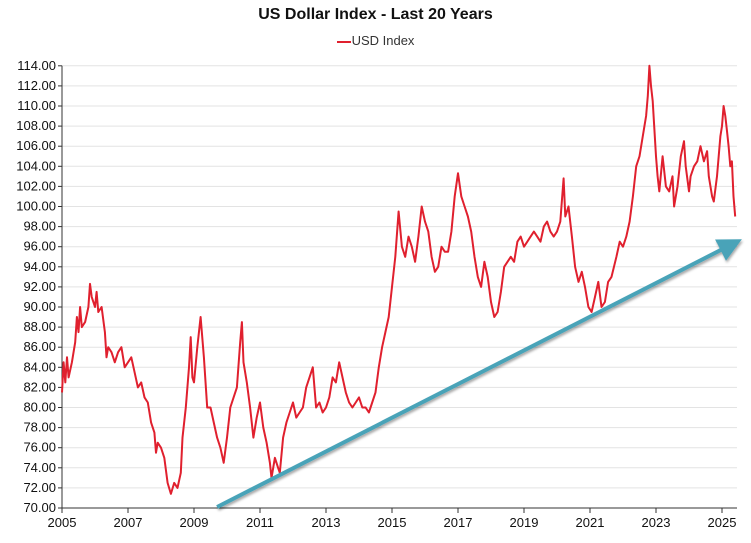 Image resolution: width=751 pixels, height=543 pixels. Describe the element at coordinates (36, 185) in the screenshot. I see `y-tick-label: 102.00` at that location.